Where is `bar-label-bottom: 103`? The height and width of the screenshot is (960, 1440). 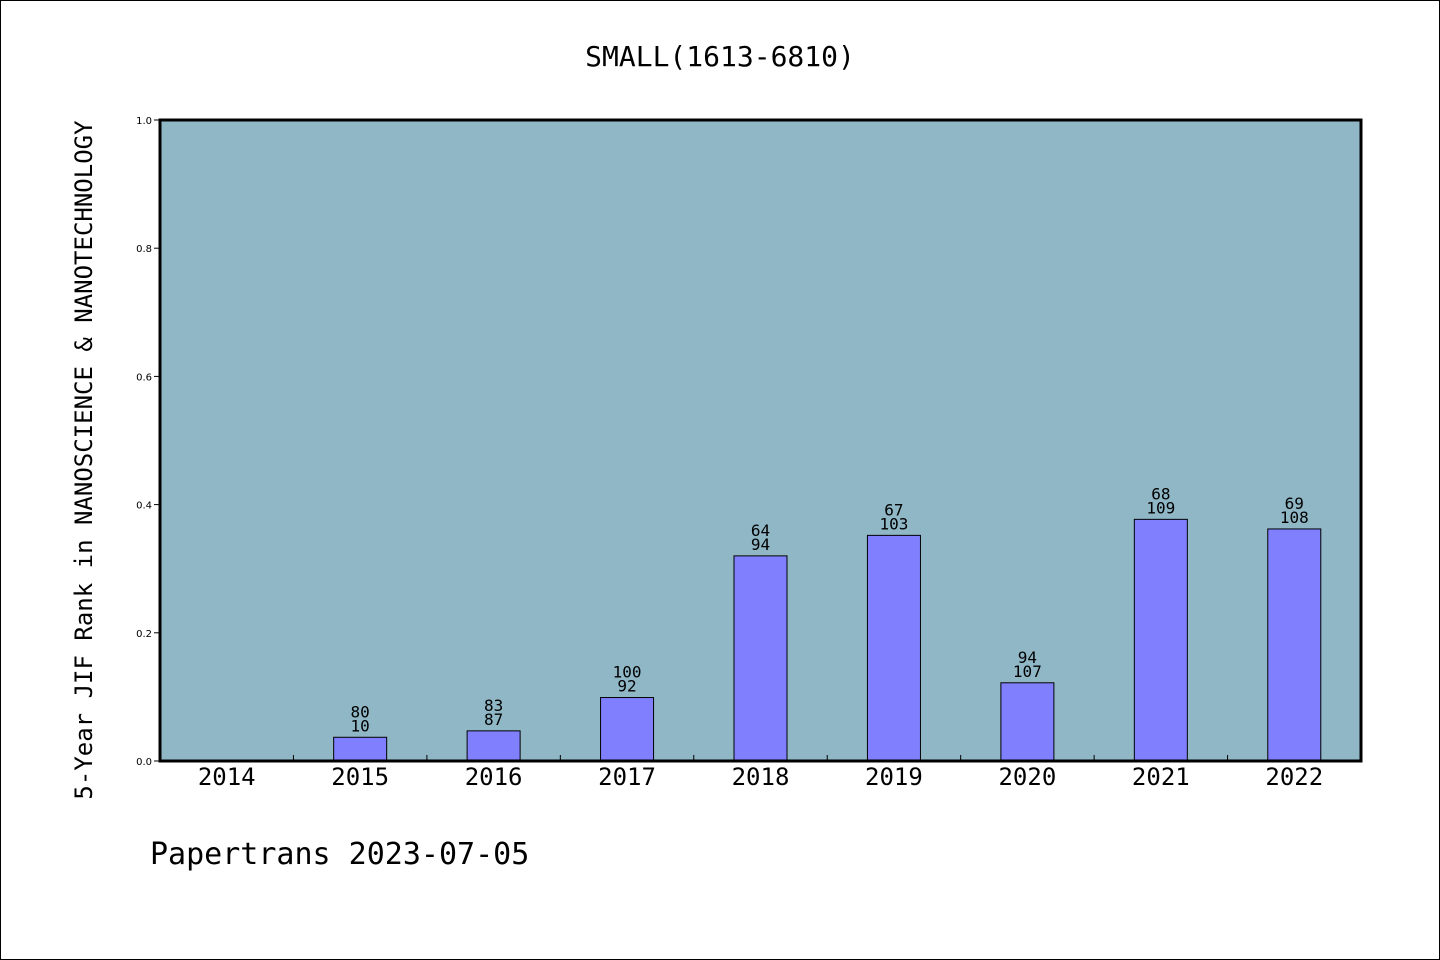 bar-label-bottom: 103 is located at coordinates (893, 523).